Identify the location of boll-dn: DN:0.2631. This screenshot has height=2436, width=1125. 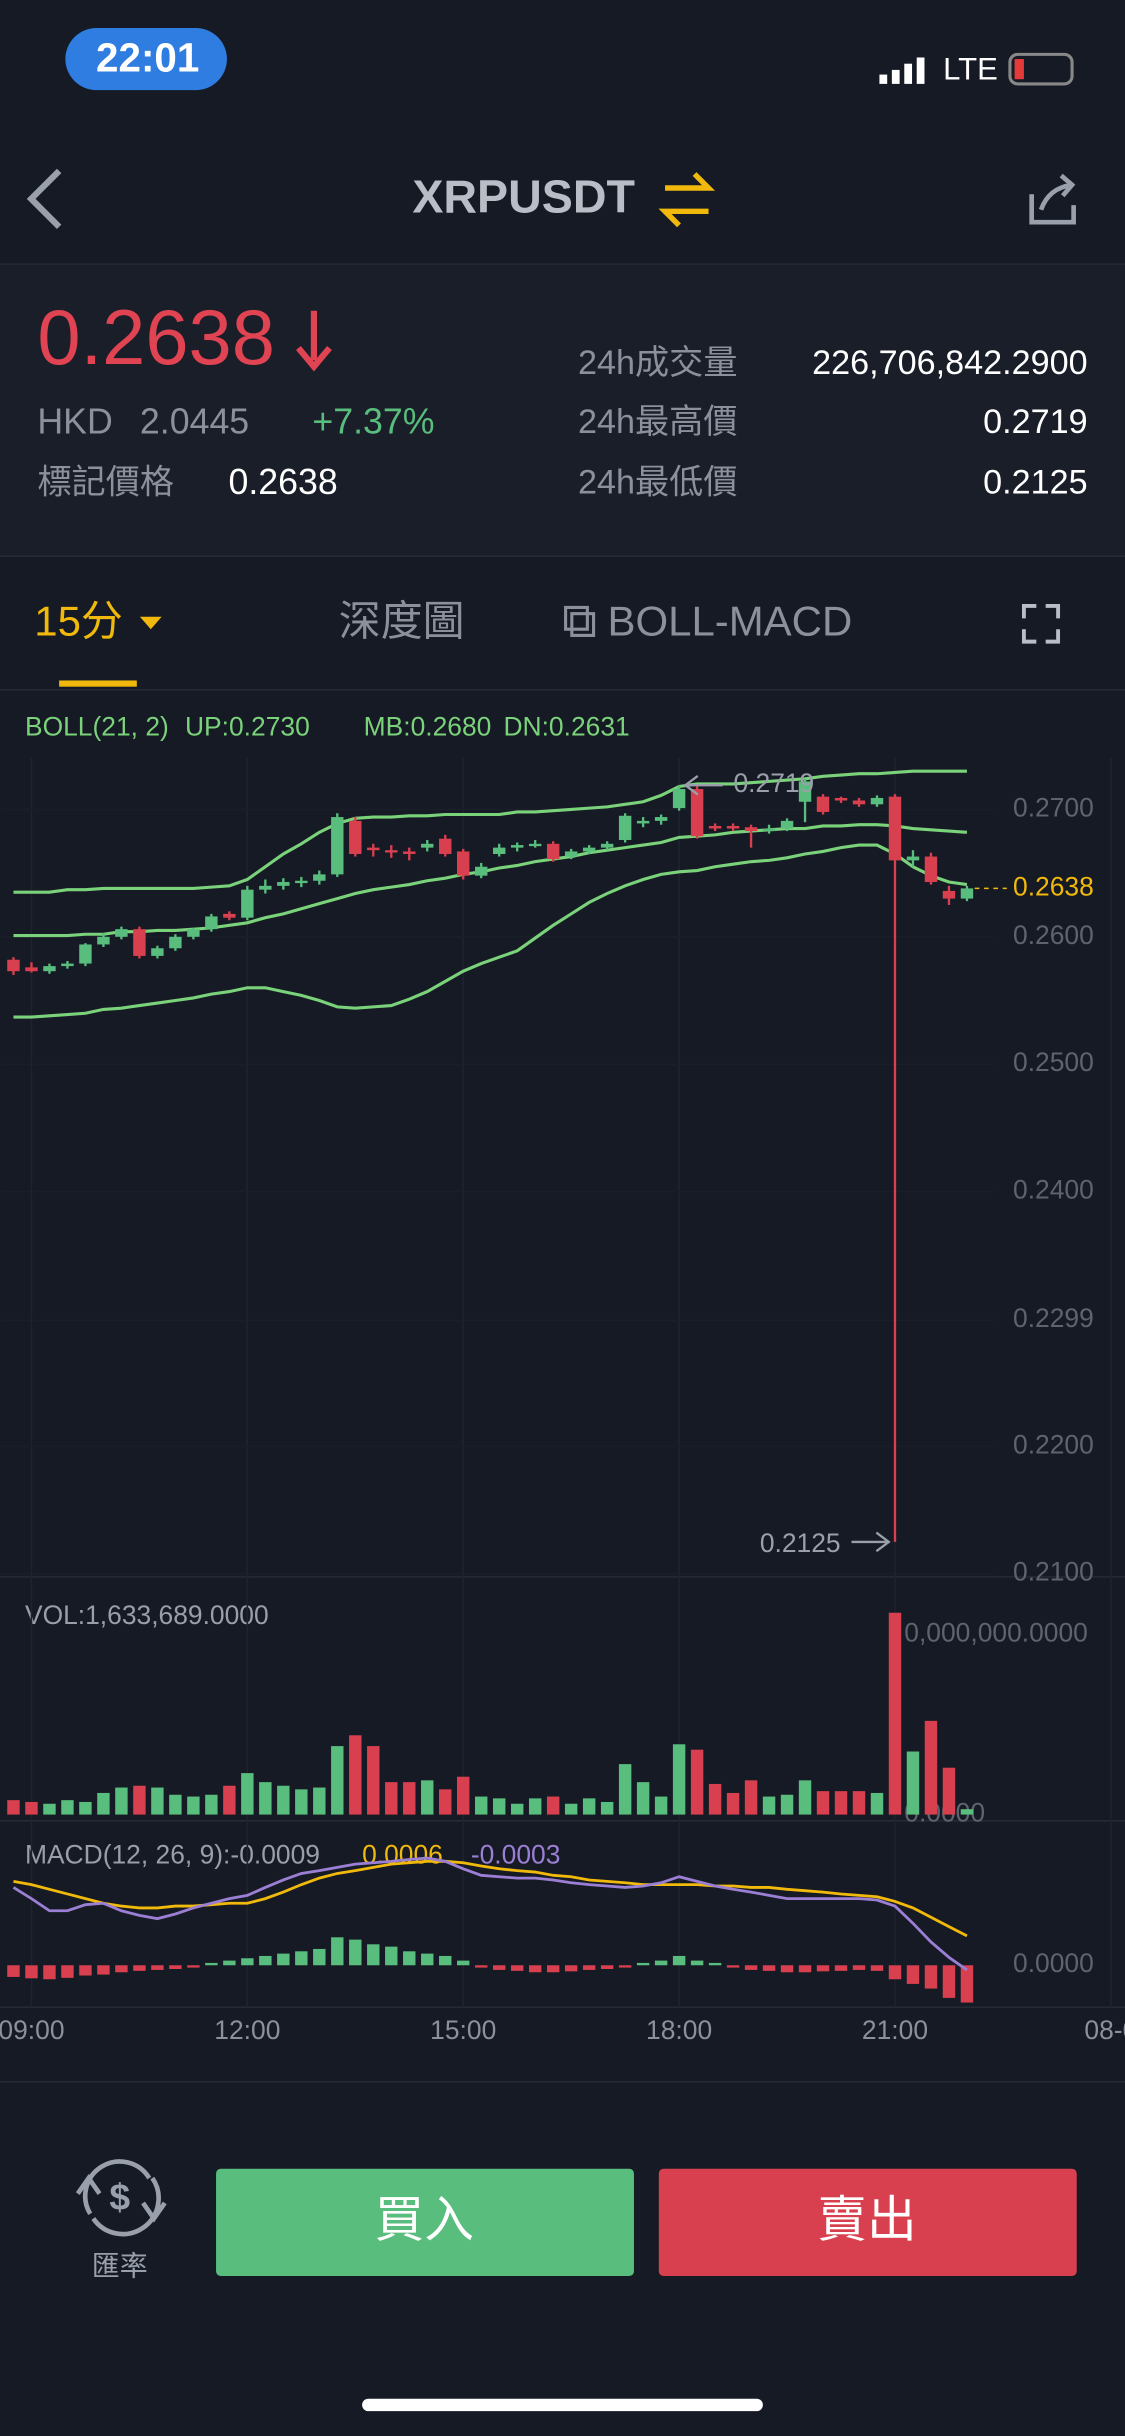
(566, 727).